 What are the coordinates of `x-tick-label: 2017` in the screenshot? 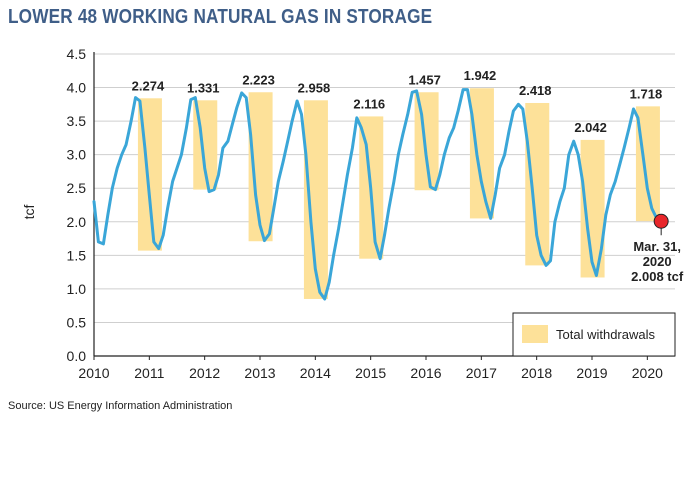 It's located at (481, 373).